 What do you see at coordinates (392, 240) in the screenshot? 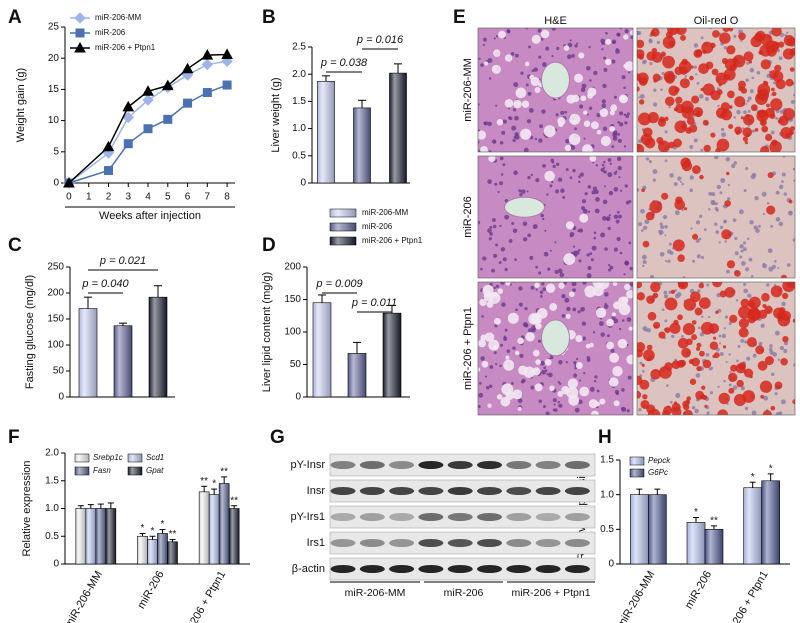
I see `legend-label: miR-206 + Ptpn1` at bounding box center [392, 240].